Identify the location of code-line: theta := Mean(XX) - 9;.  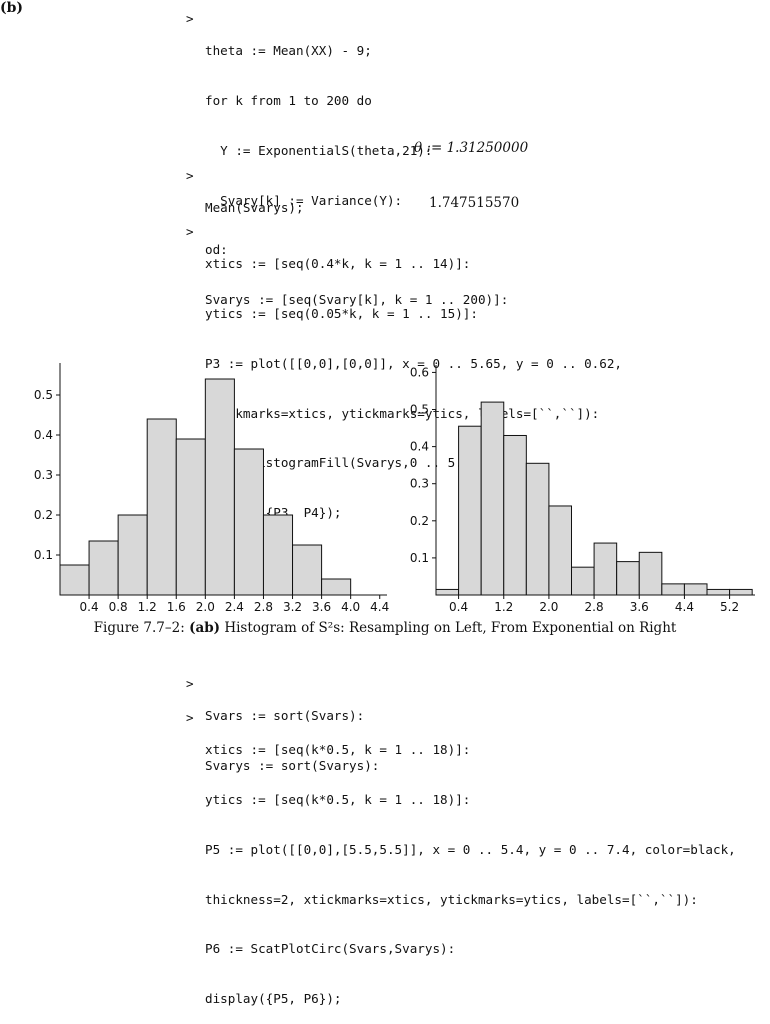
(288, 51).